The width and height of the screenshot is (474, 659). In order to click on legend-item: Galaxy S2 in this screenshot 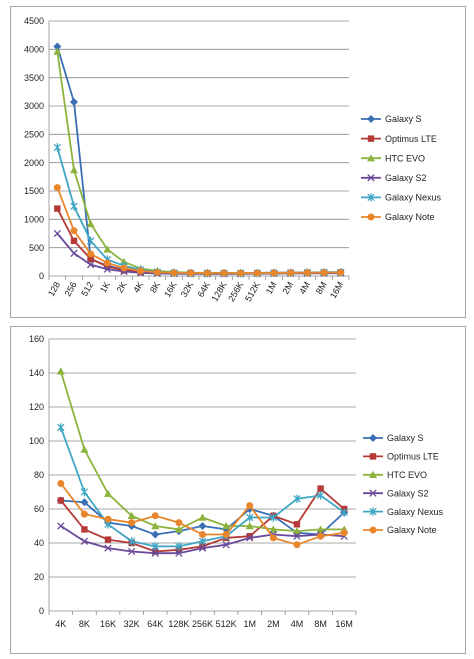, I will do `click(394, 178)`.